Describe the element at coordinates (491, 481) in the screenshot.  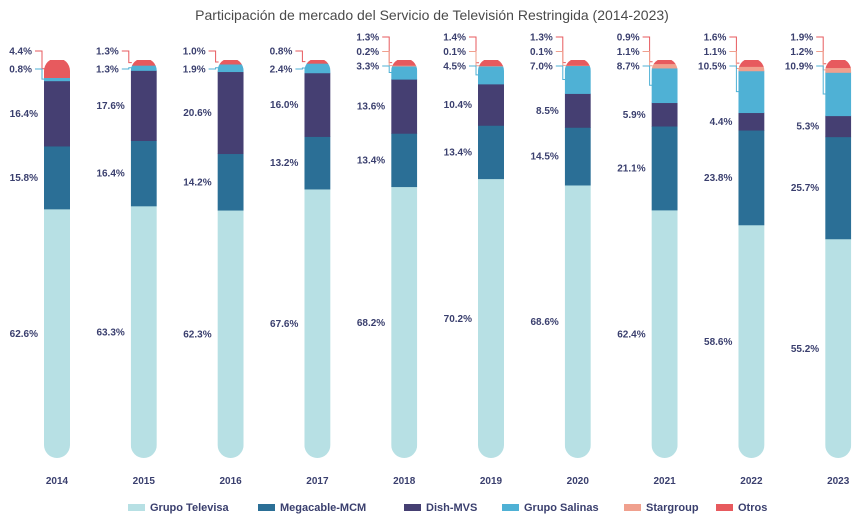
I see `x-tick-label-2019: 2019` at that location.